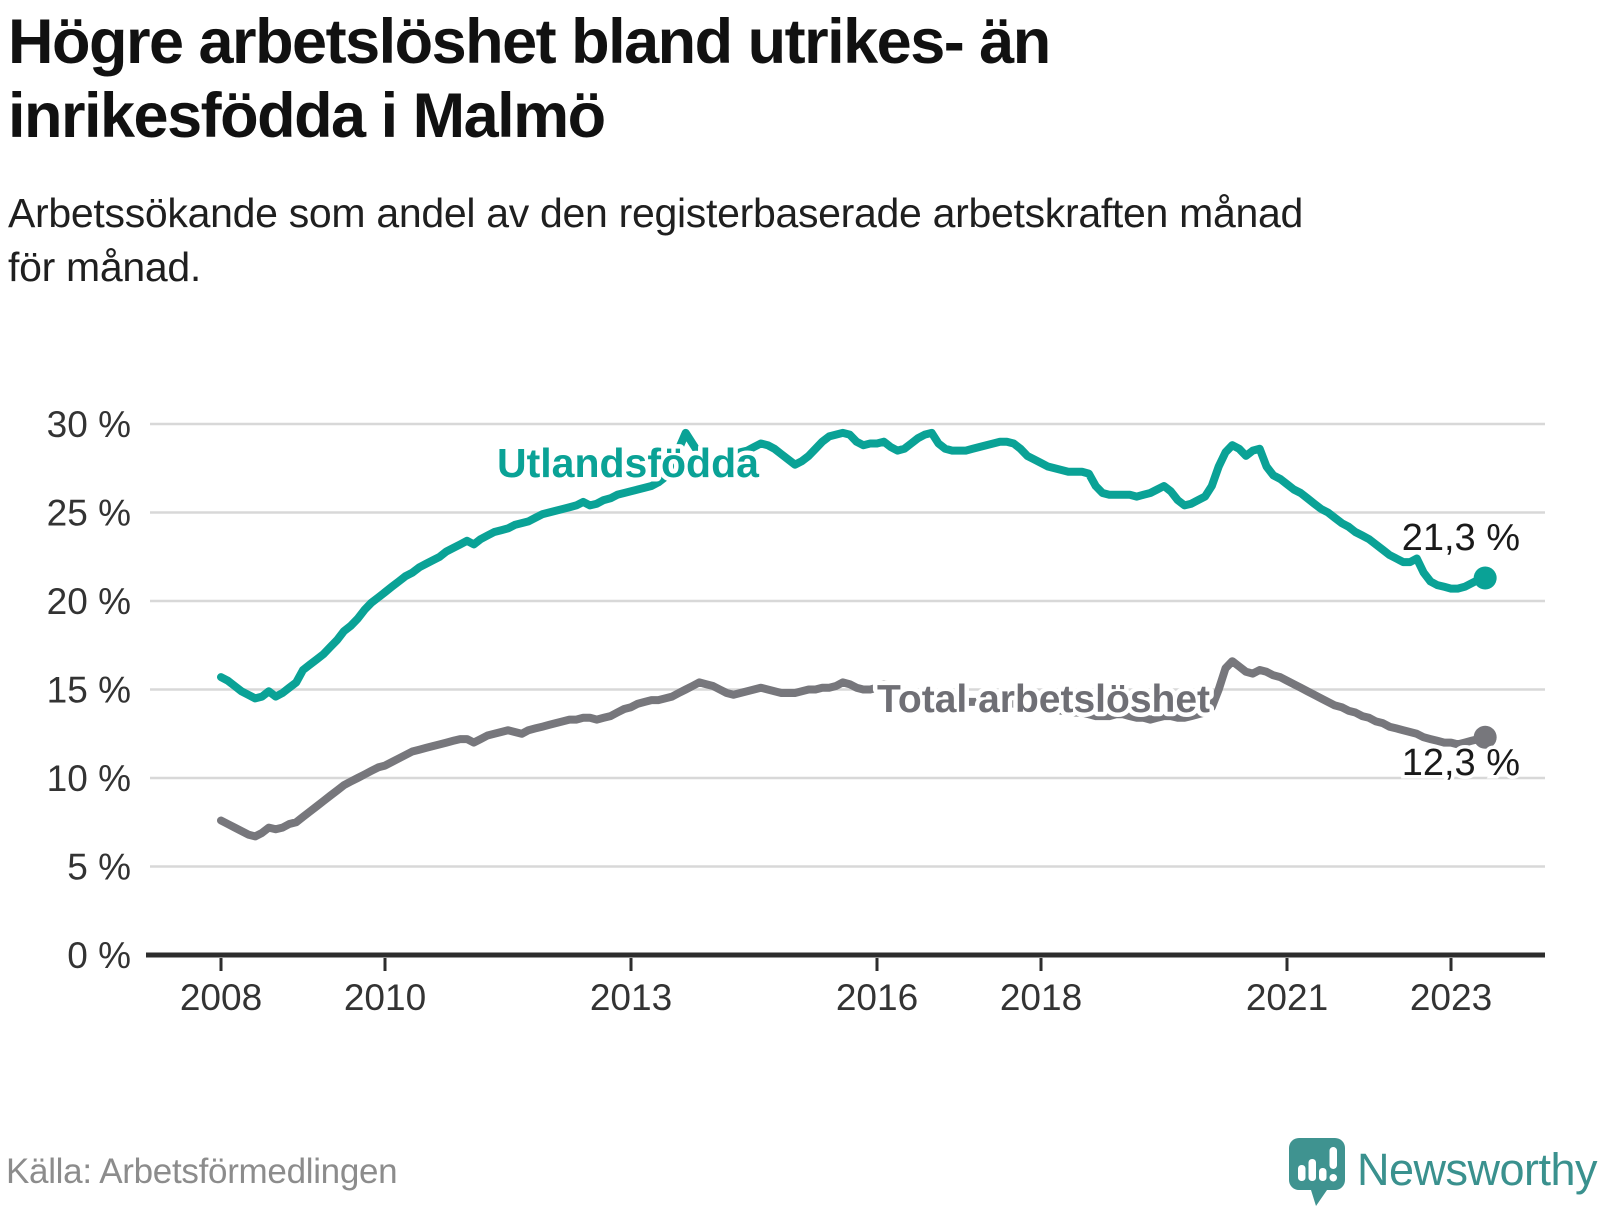 Image resolution: width=1600 pixels, height=1208 pixels. Describe the element at coordinates (1317, 1172) in the screenshot. I see `newsworthy-logo-icon` at that location.